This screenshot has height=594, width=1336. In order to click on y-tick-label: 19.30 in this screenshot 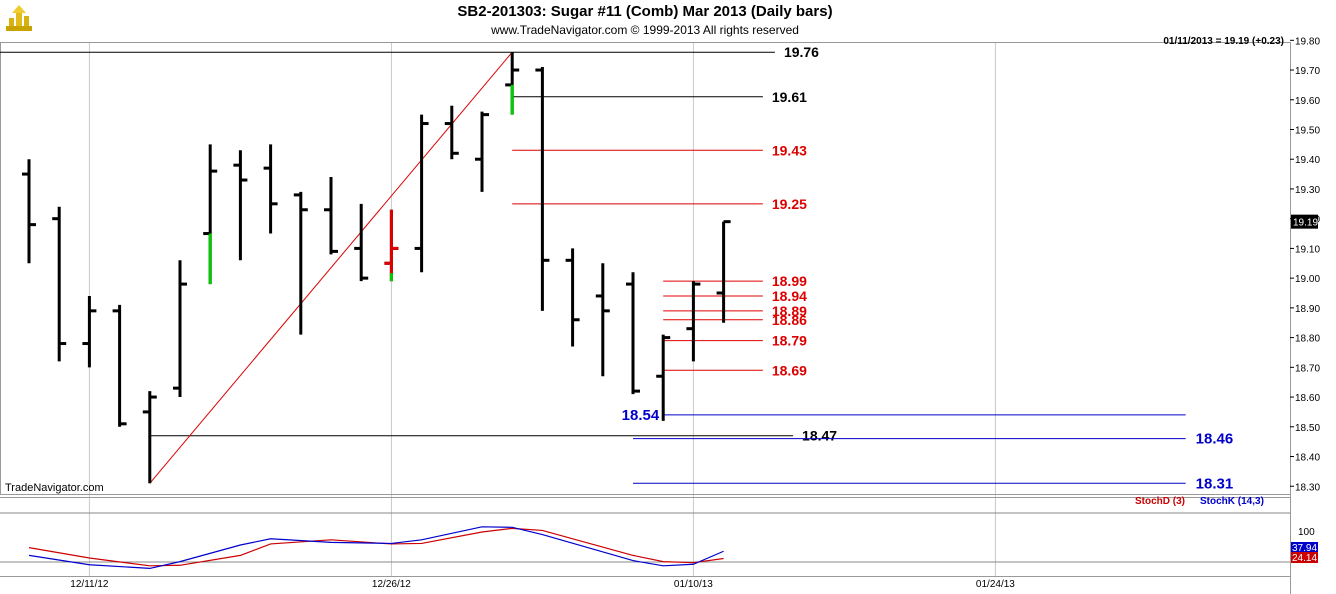, I will do `click(1307, 190)`.